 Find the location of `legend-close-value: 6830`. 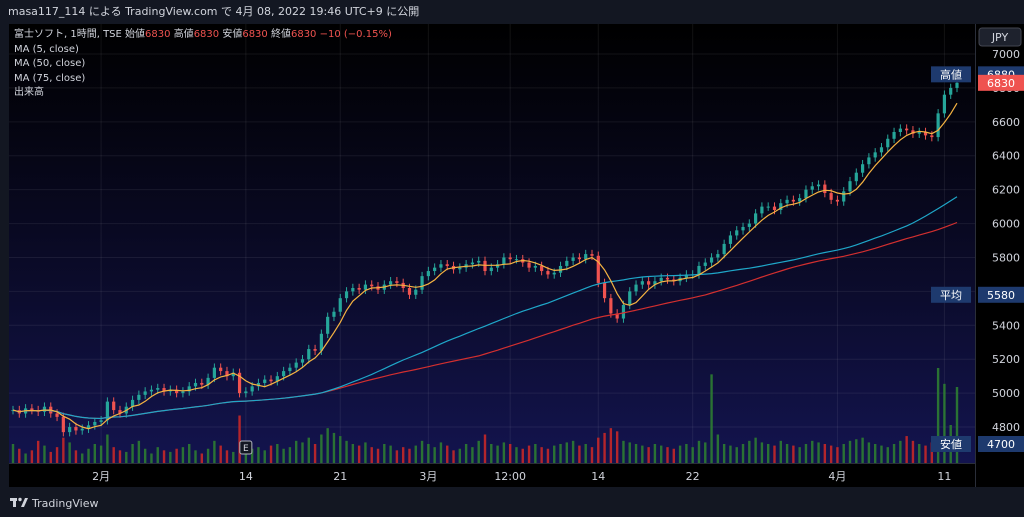

legend-close-value: 6830 is located at coordinates (303, 34).